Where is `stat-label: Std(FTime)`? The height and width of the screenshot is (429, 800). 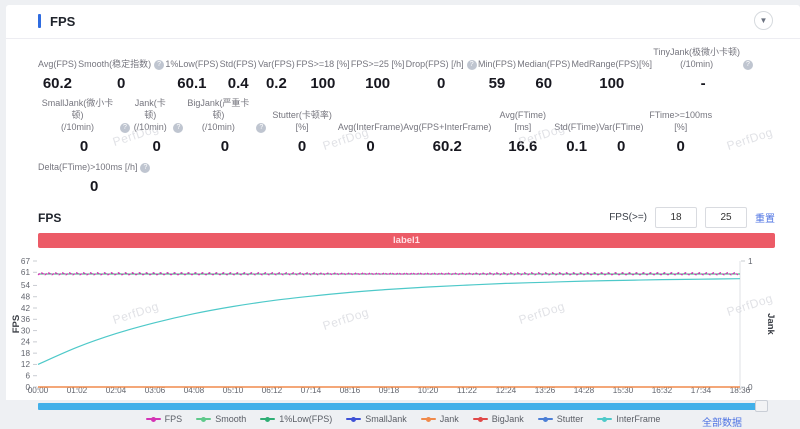 stat-label: Std(FTime) is located at coordinates (576, 126).